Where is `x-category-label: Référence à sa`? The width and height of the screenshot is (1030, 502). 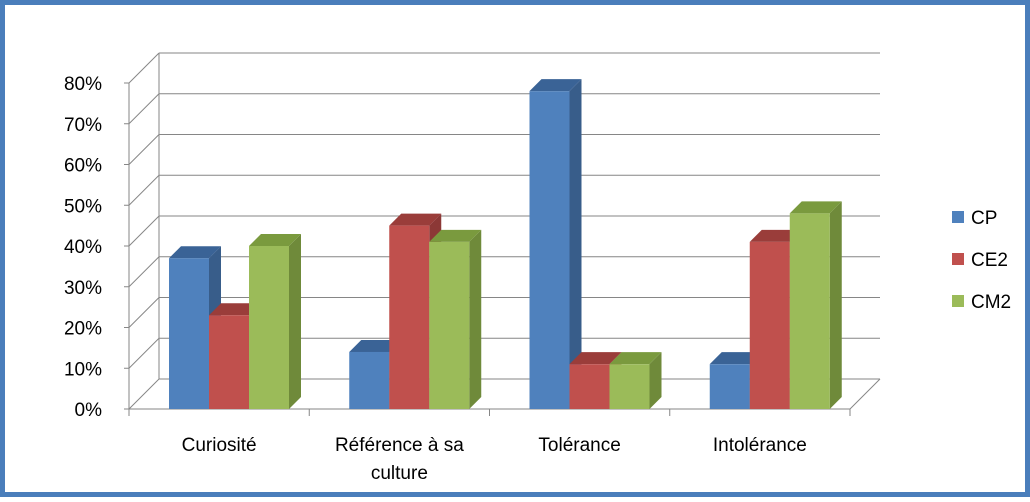 x-category-label: Référence à sa is located at coordinates (399, 445).